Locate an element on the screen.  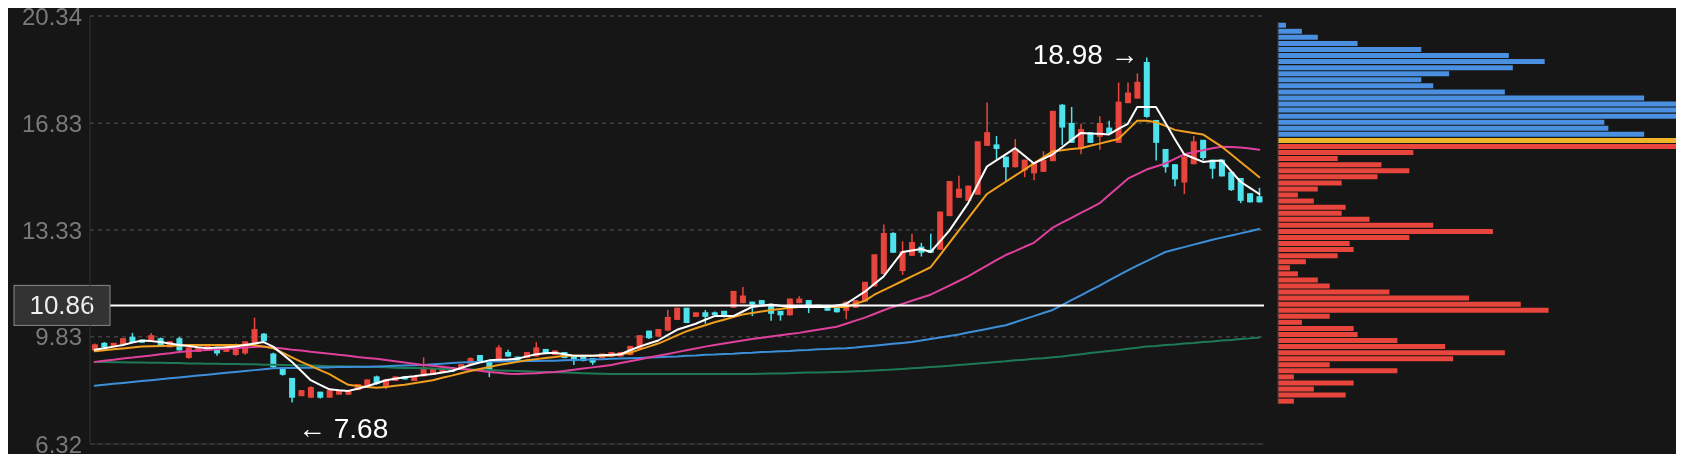
annotation: ← 7.68 is located at coordinates (343, 429).